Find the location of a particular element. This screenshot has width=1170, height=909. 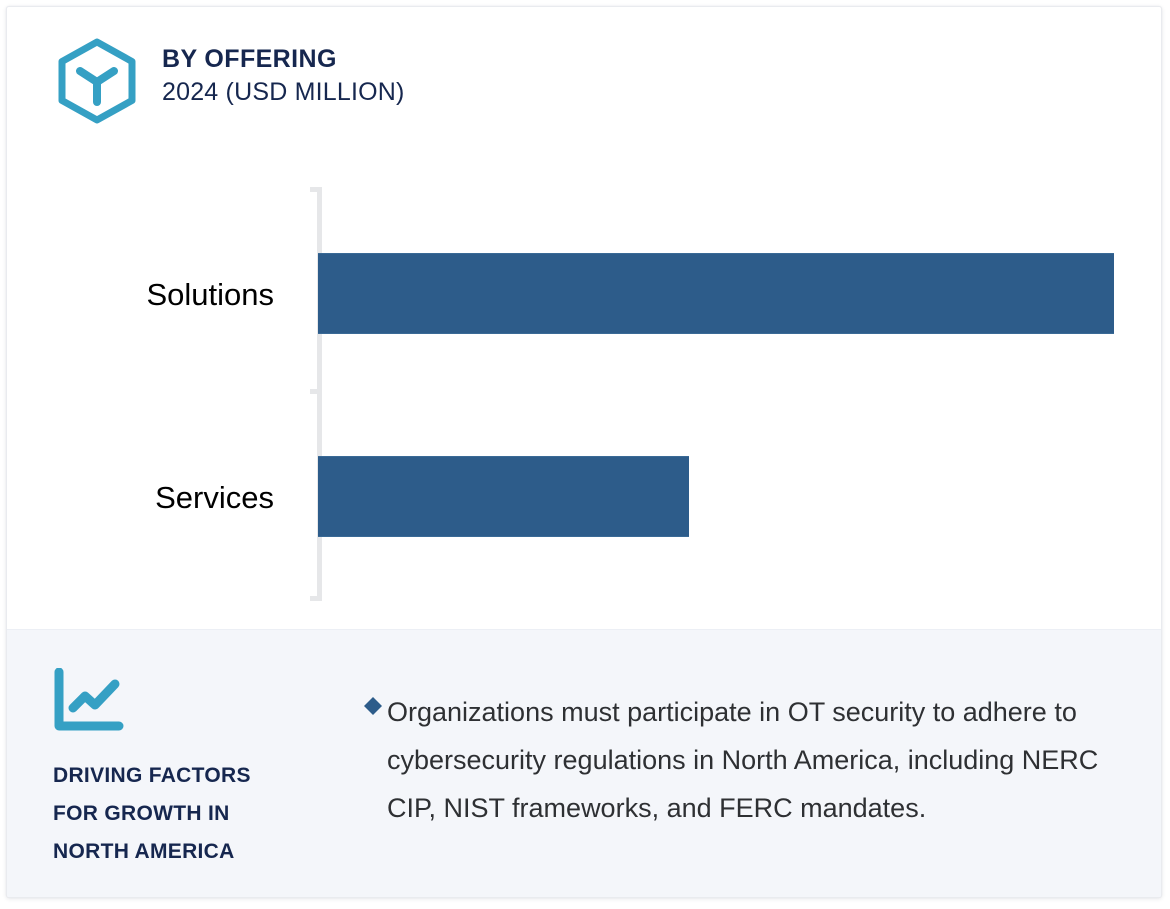

header-text-block: BY OFFERING 2024 (USD MILLION) is located at coordinates (283, 76).